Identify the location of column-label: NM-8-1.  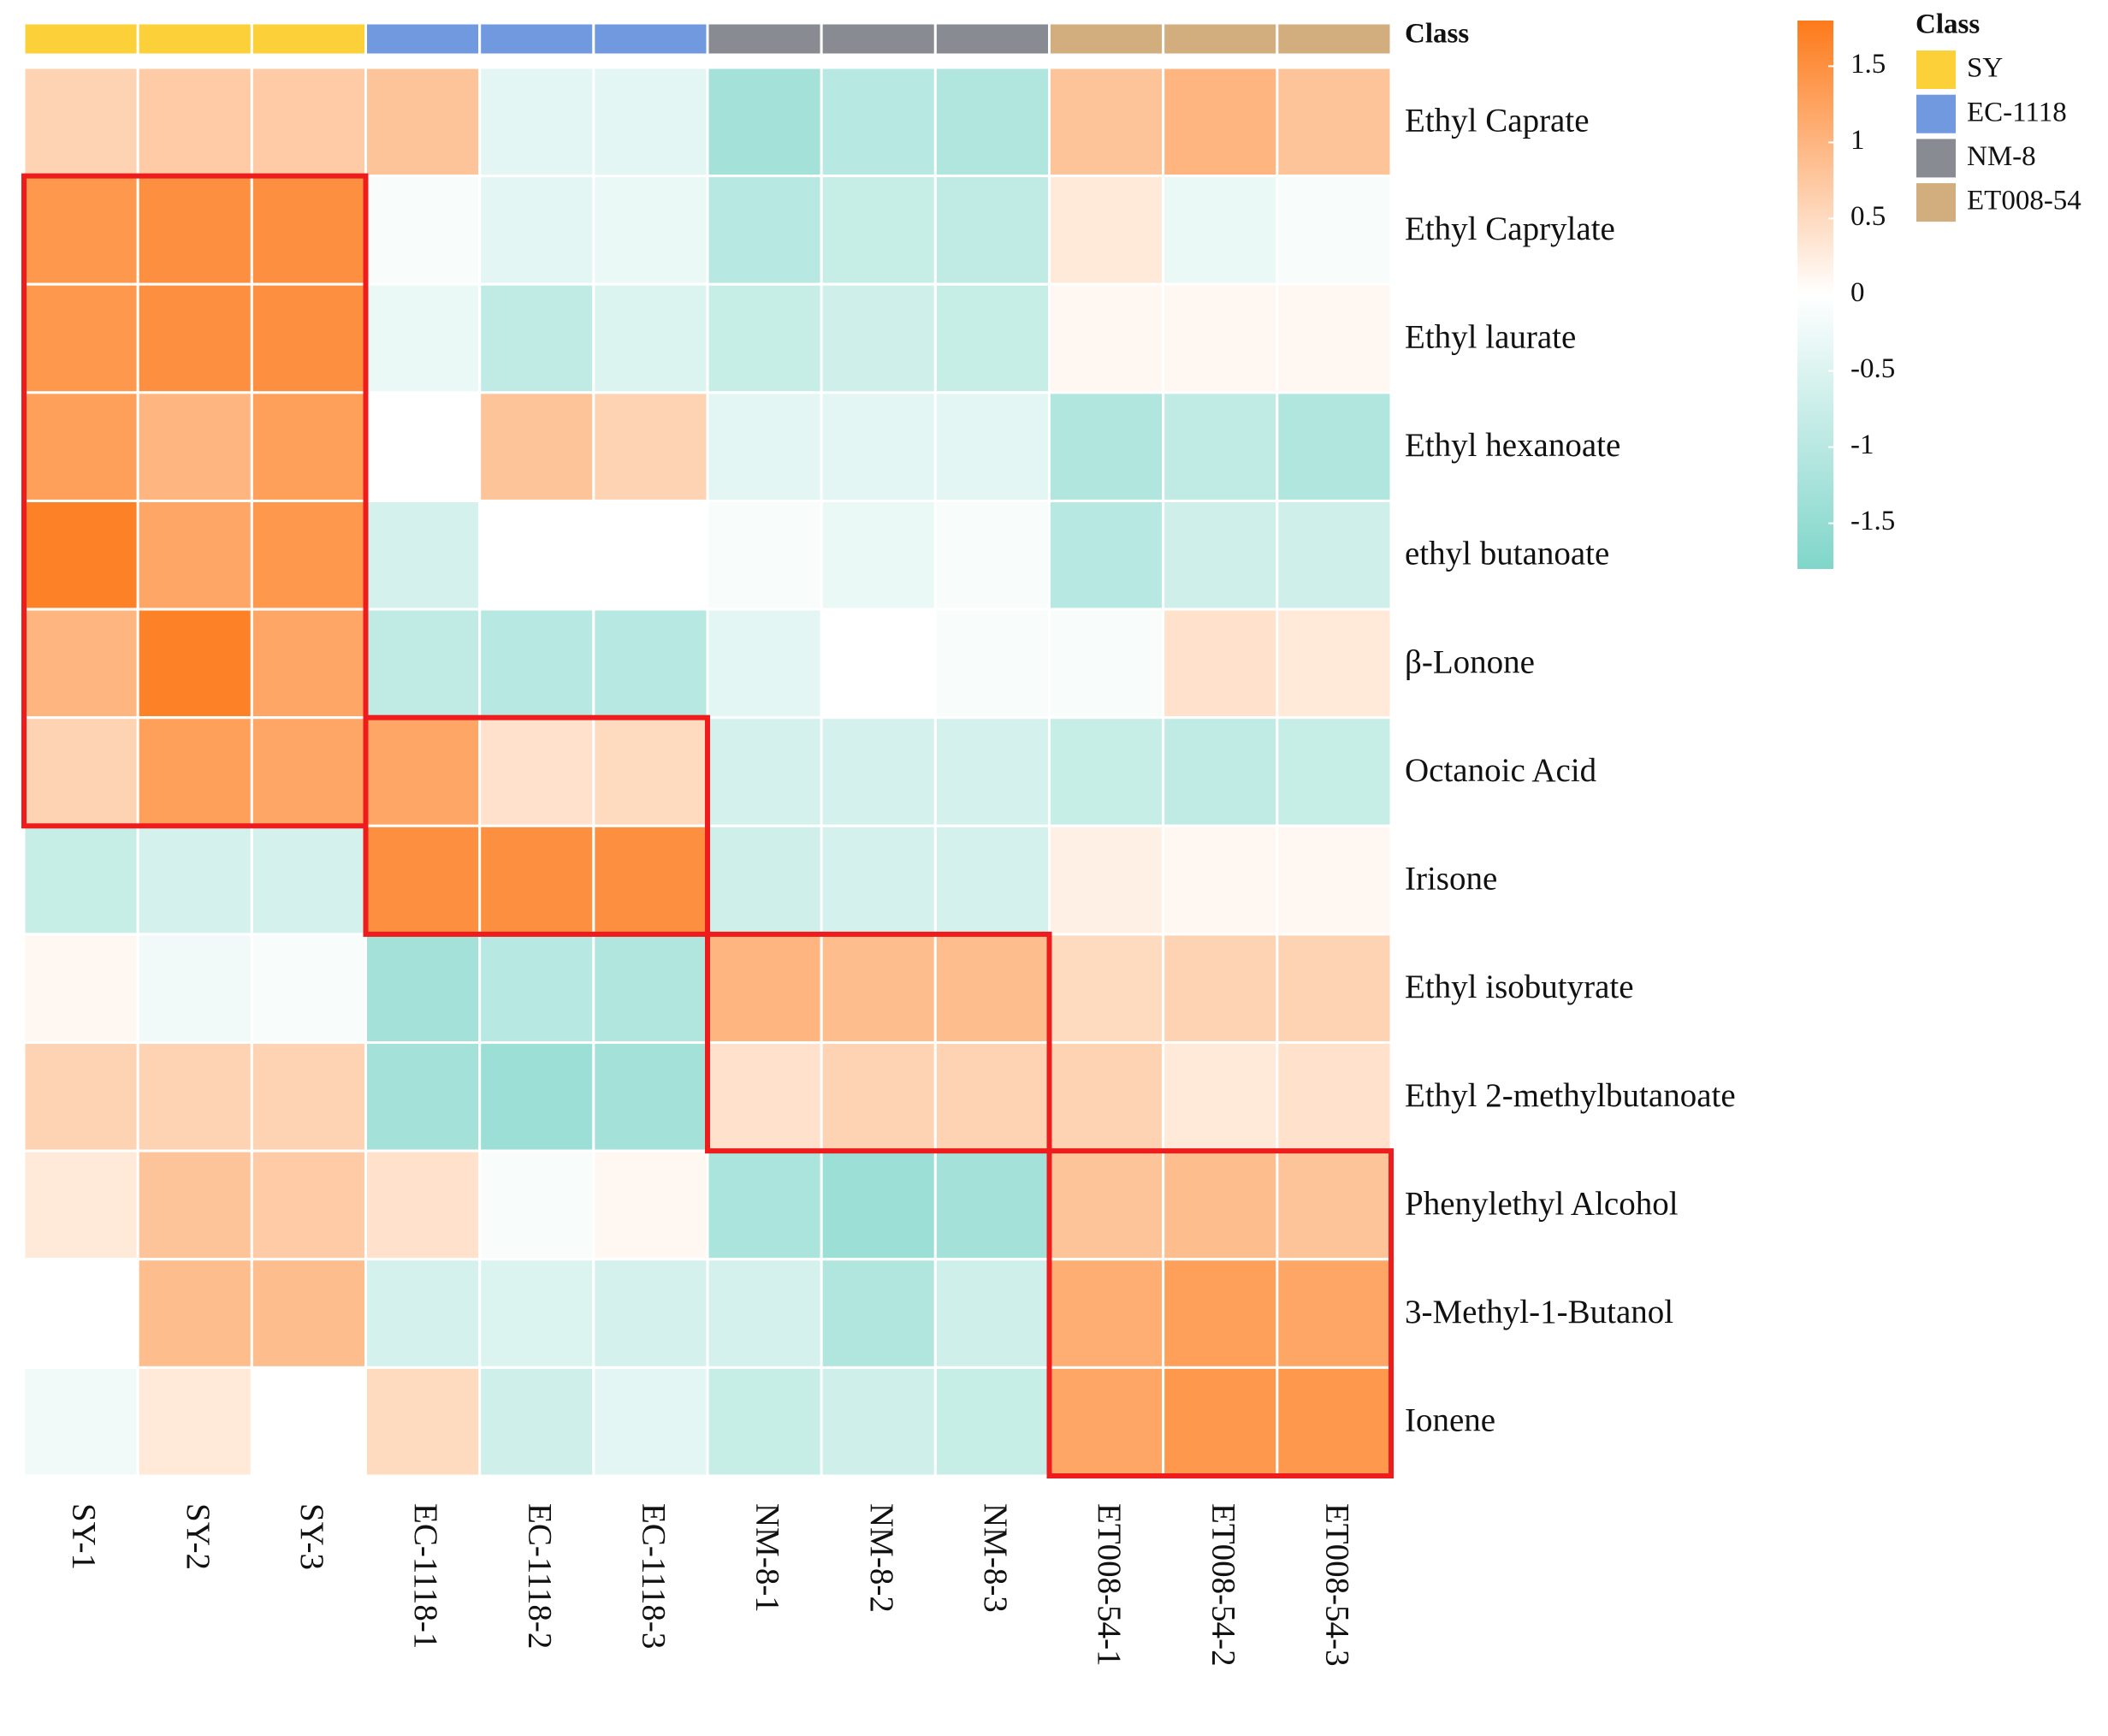
(767, 1558).